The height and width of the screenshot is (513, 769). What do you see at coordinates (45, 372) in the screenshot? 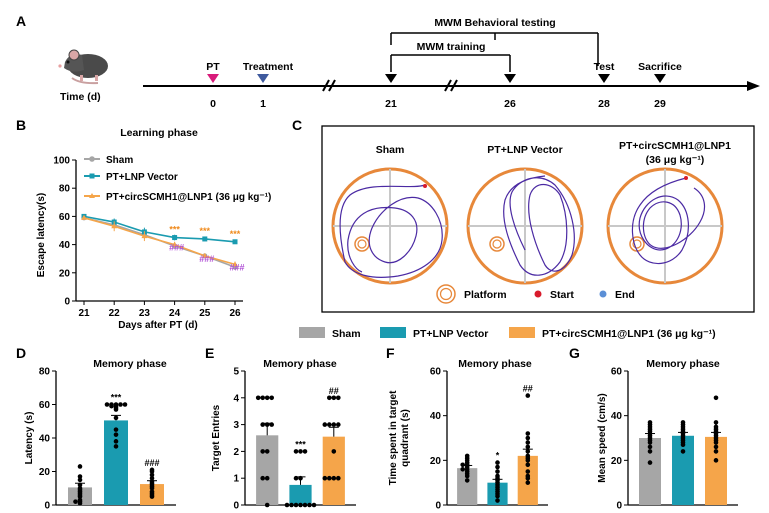
I see `d-ytick-label: 80` at bounding box center [45, 372].